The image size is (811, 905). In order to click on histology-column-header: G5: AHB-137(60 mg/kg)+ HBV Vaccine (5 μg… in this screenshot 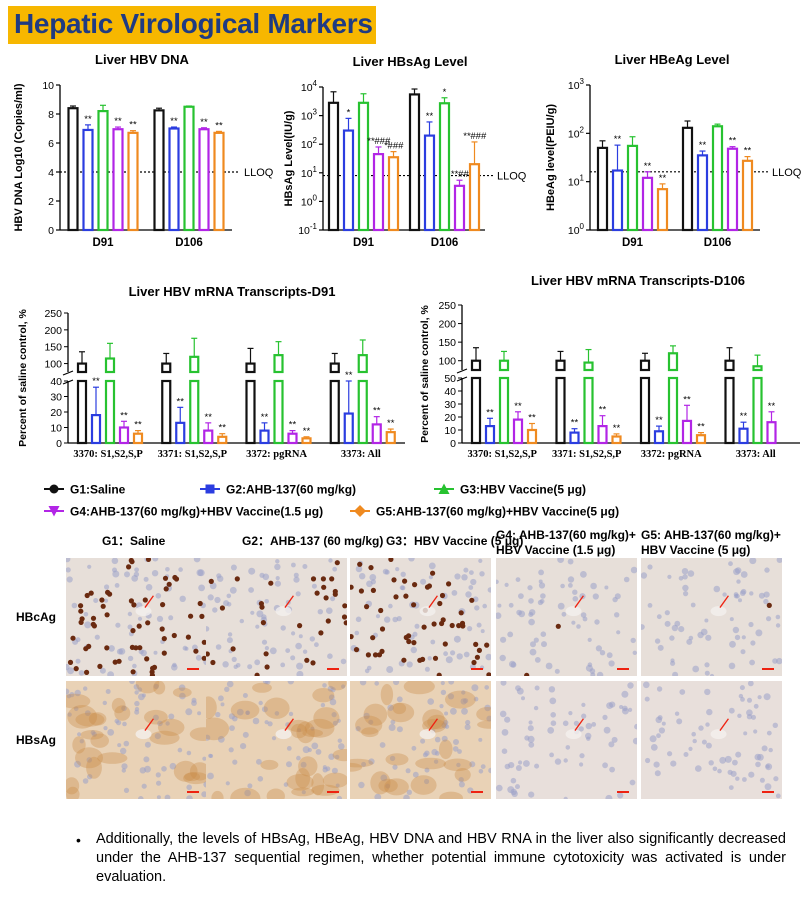, I will do `click(711, 542)`.